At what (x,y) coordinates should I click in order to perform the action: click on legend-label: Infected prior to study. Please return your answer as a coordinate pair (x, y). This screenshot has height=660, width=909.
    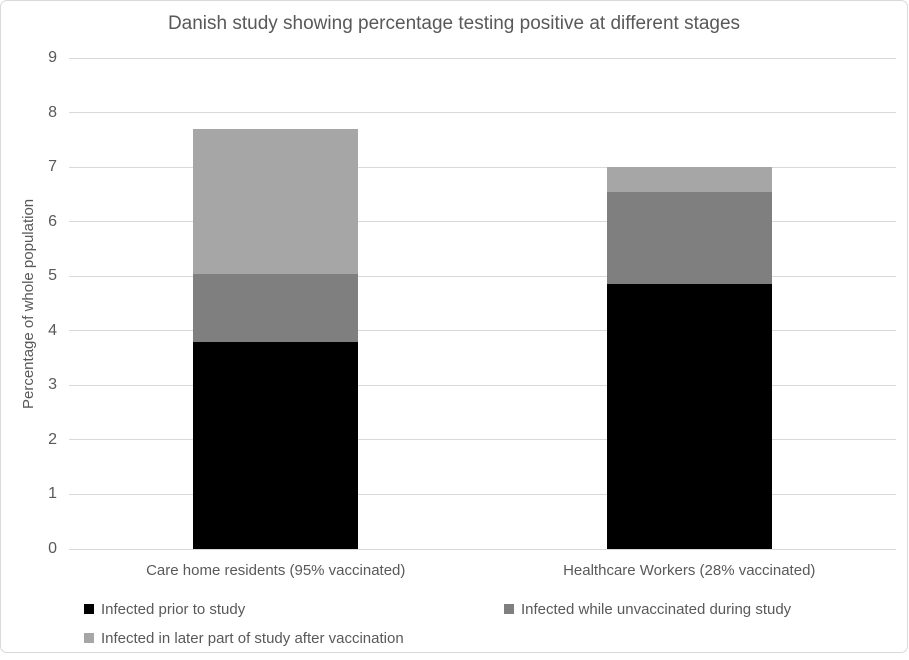
    Looking at the image, I should click on (173, 609).